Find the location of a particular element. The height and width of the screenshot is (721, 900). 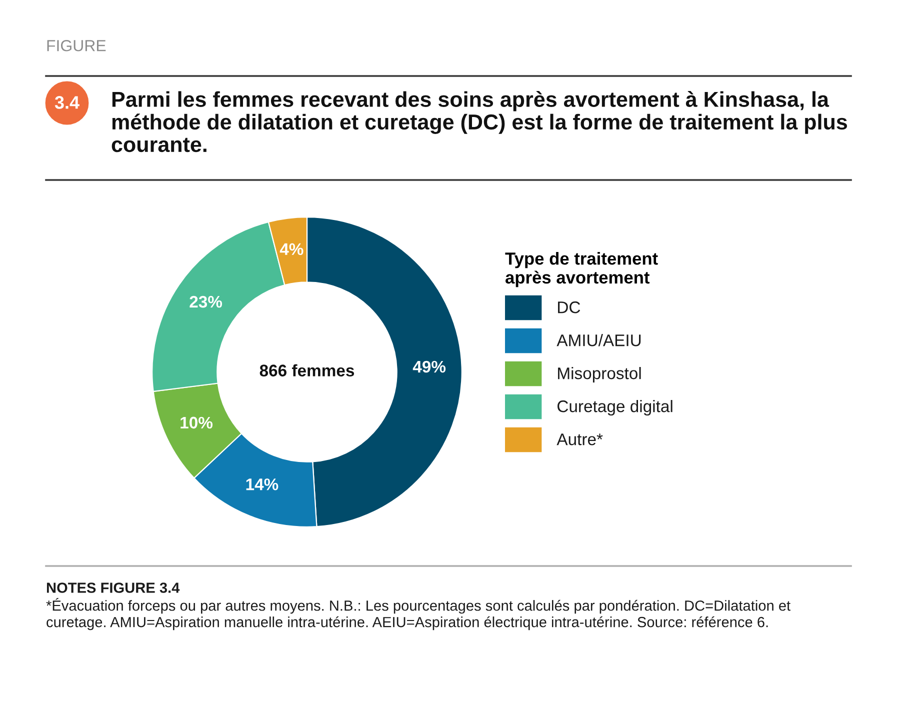

data-label: 10% is located at coordinates (196, 422).